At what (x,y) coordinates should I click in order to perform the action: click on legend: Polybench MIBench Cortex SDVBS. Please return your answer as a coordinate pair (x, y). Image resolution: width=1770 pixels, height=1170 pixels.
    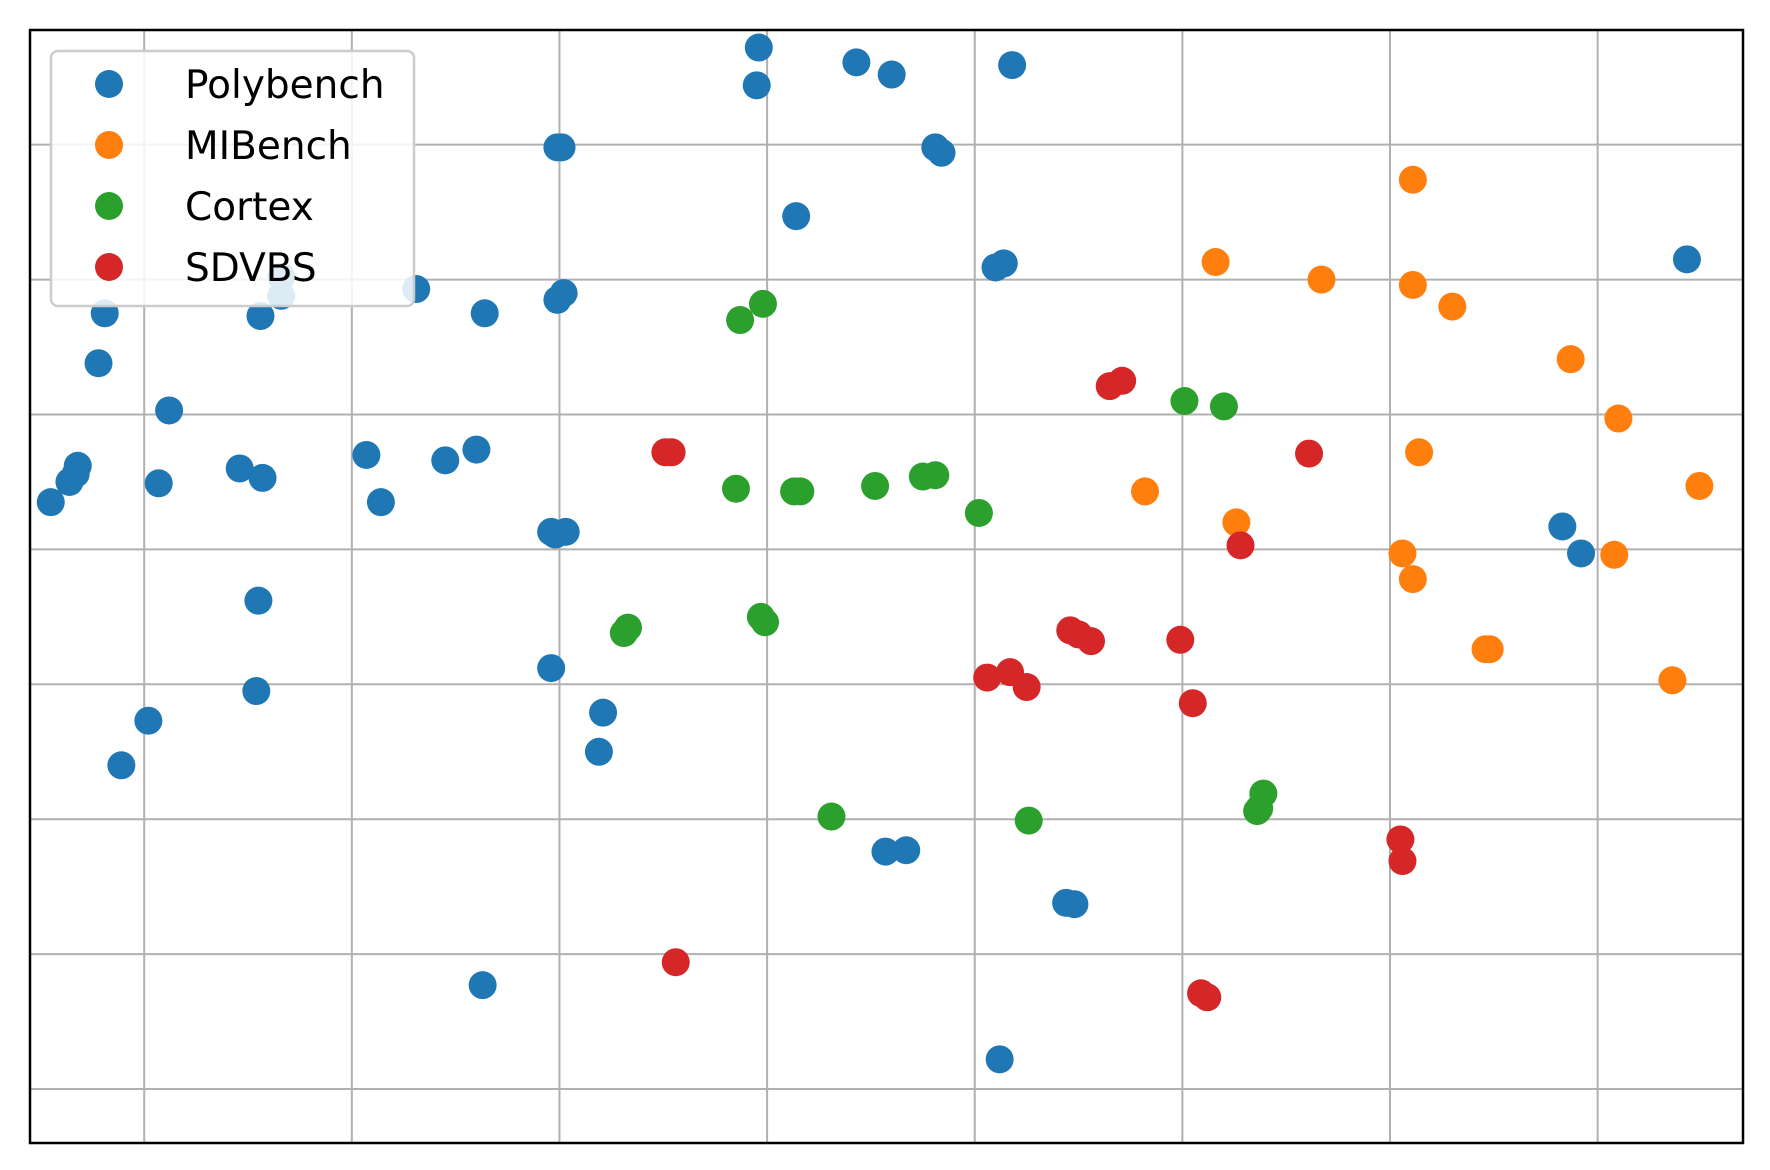
    Looking at the image, I should click on (232, 178).